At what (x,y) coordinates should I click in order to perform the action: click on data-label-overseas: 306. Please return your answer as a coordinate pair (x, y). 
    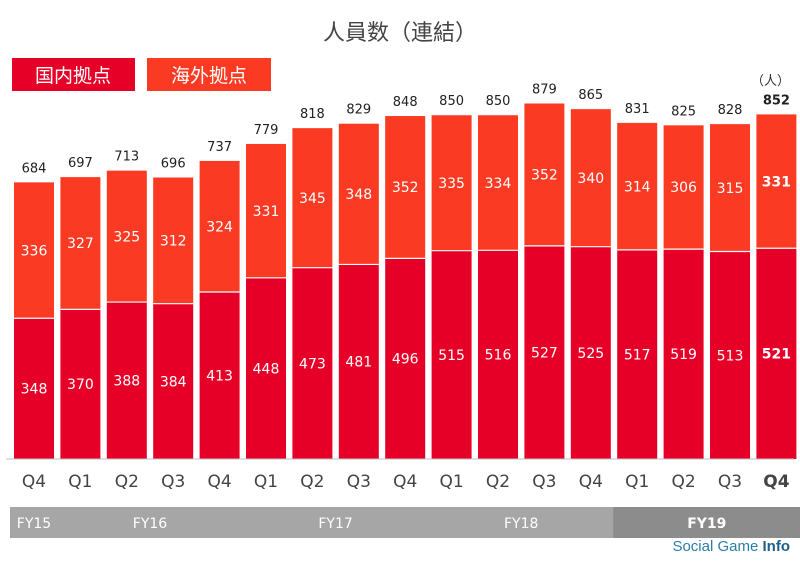
    Looking at the image, I should click on (683, 188).